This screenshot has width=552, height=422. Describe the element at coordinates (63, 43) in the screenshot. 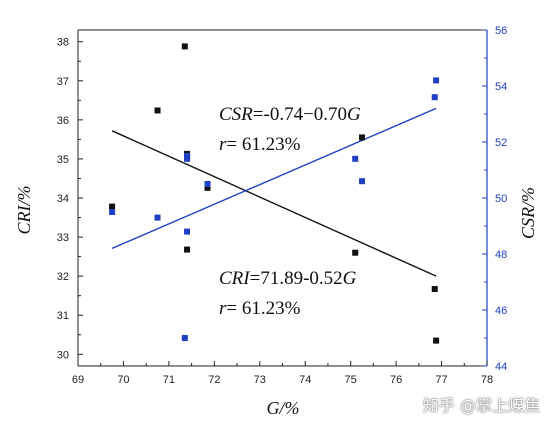

I see `left-y-tick-label: 38` at that location.